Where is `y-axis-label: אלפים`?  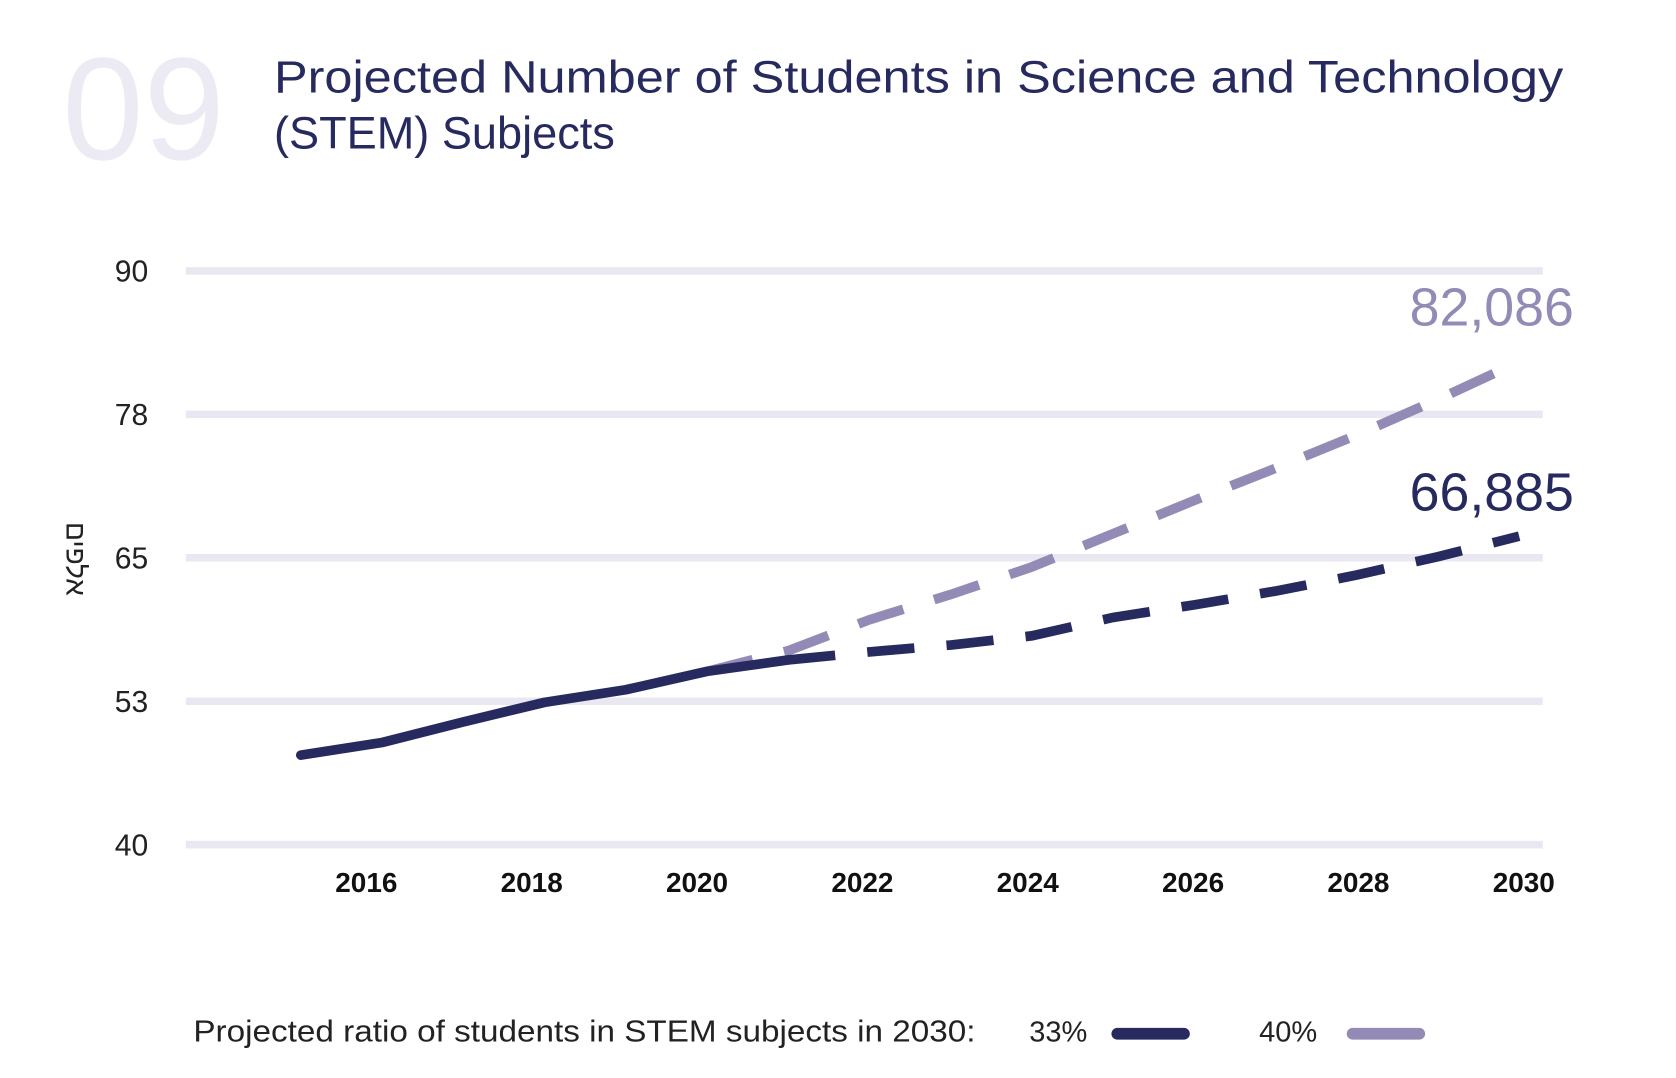 y-axis-label: אלפים is located at coordinates (76, 559).